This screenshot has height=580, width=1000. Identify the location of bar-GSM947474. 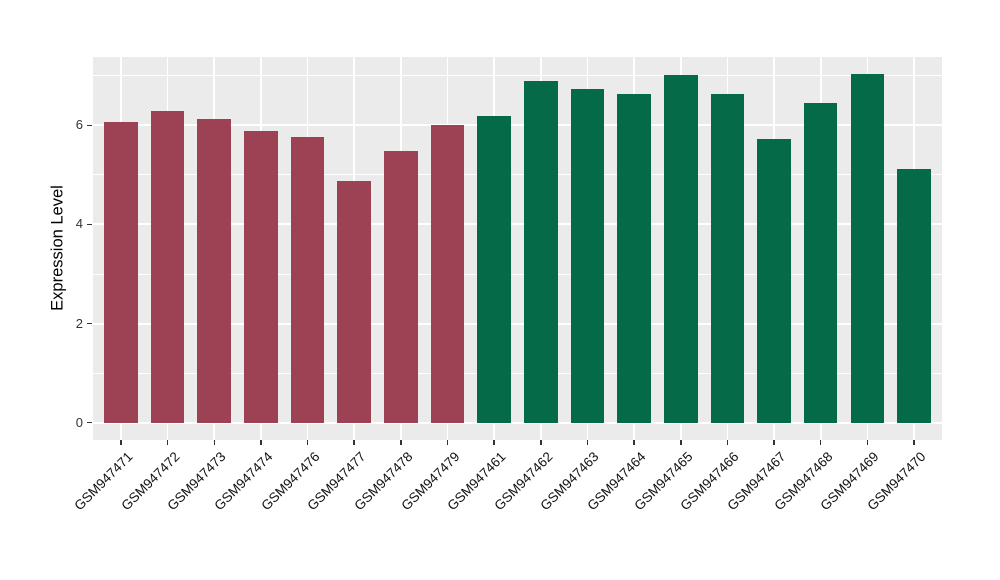
(261, 276).